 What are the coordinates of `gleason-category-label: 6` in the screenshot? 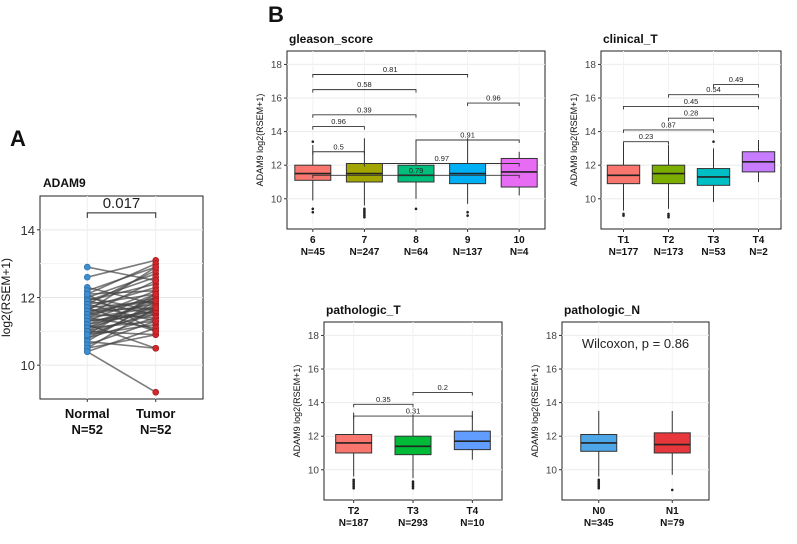 It's located at (313, 240).